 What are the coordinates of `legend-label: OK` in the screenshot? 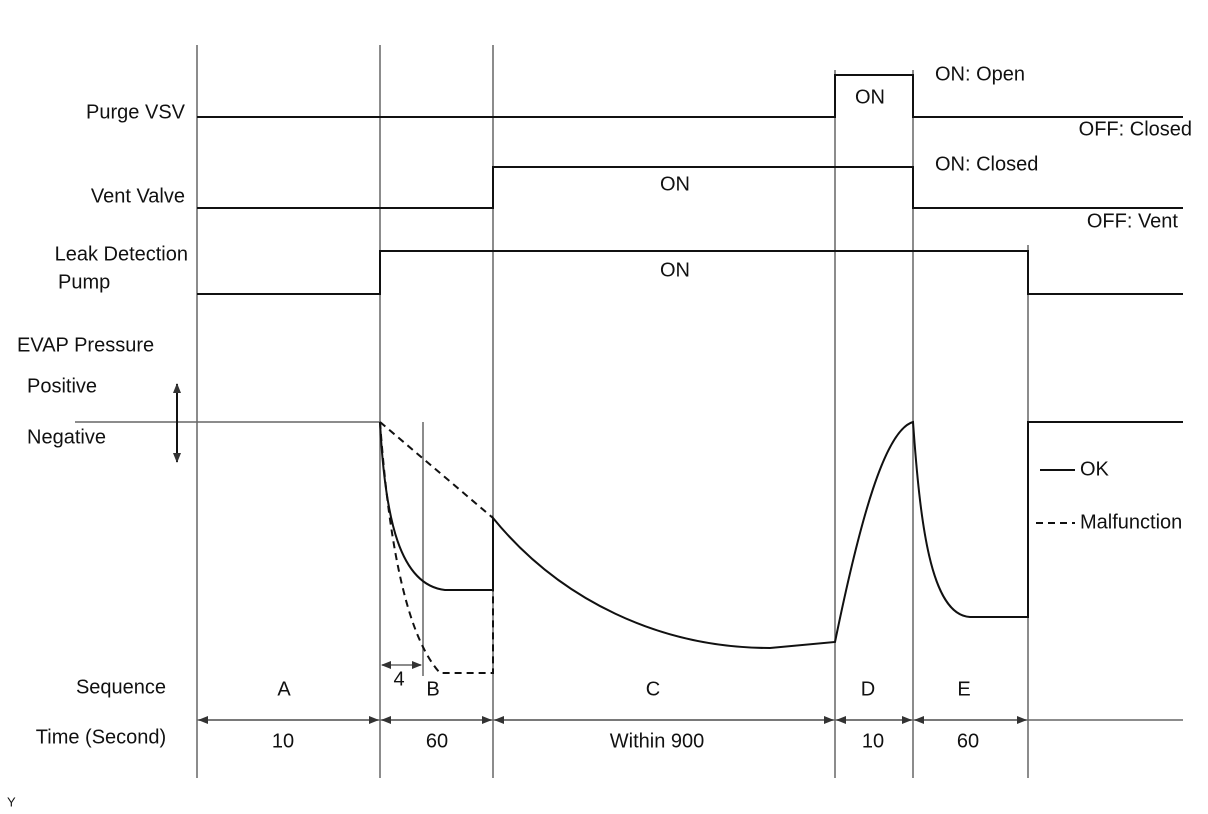 It's located at (1095, 469).